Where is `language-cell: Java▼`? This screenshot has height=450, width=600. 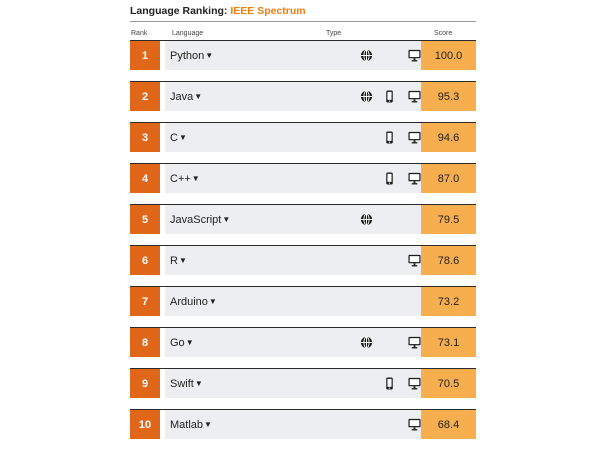
language-cell: Java▼ is located at coordinates (293, 96).